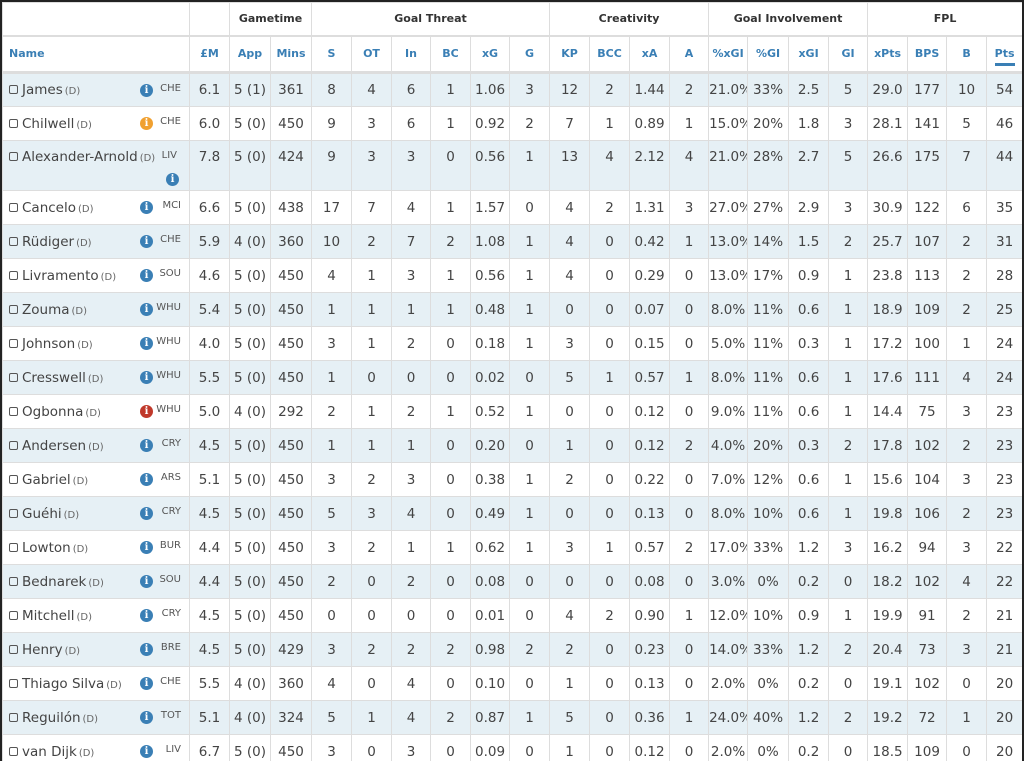 Image resolution: width=1024 pixels, height=761 pixels. What do you see at coordinates (54, 377) in the screenshot?
I see `player-name: Cresswell` at bounding box center [54, 377].